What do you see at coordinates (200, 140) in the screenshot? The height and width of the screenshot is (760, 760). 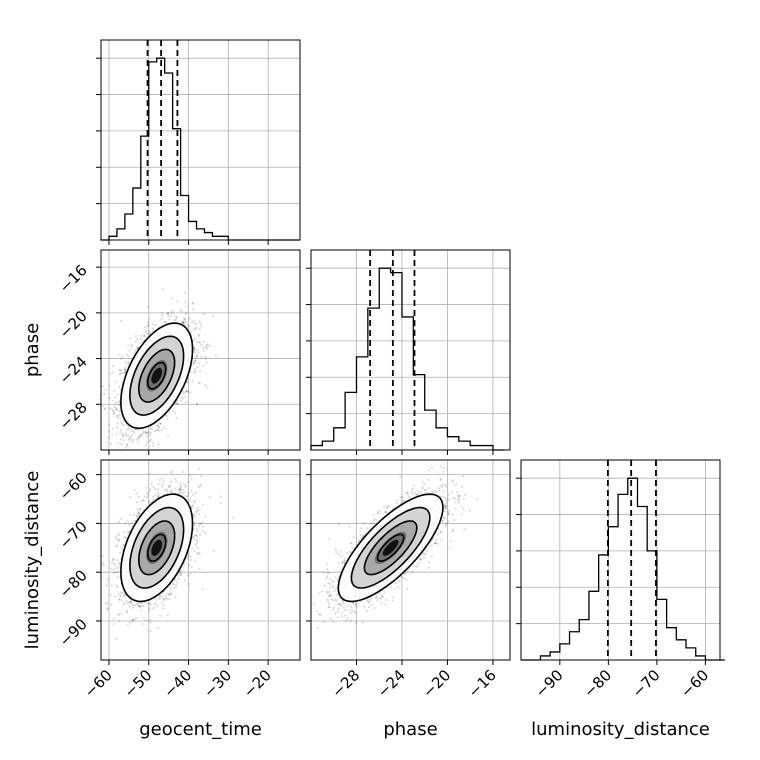 I see `panel-background` at bounding box center [200, 140].